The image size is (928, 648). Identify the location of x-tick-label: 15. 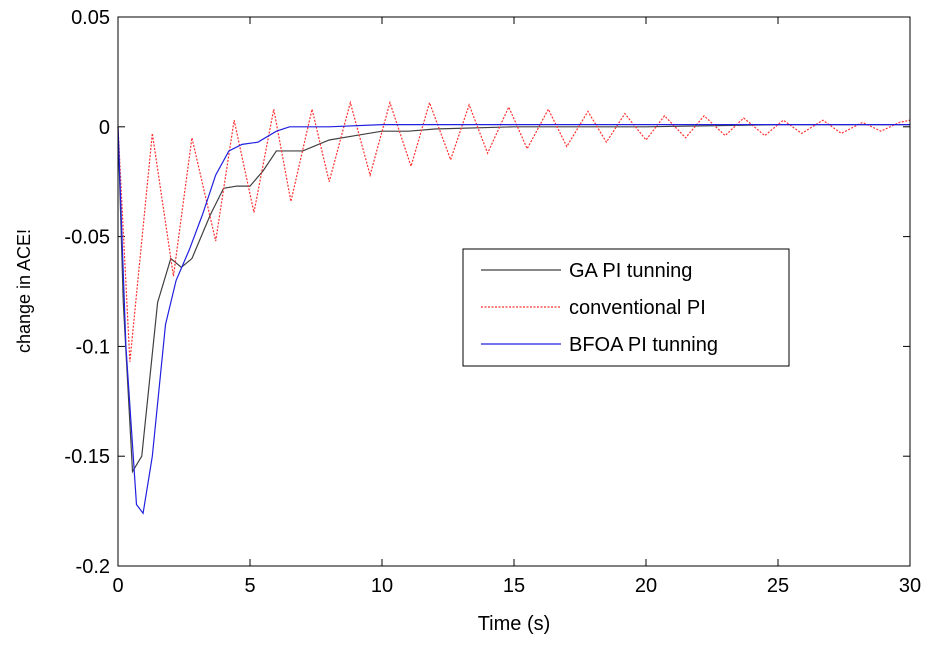
(514, 586).